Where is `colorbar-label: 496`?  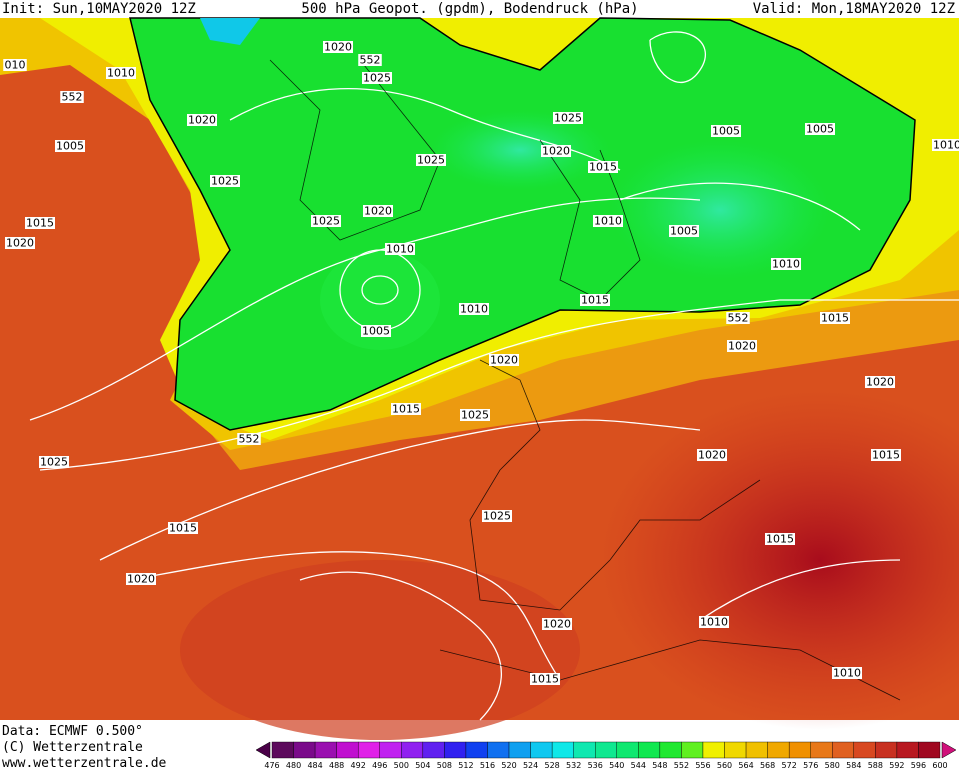 colorbar-label: 496 is located at coordinates (379, 765).